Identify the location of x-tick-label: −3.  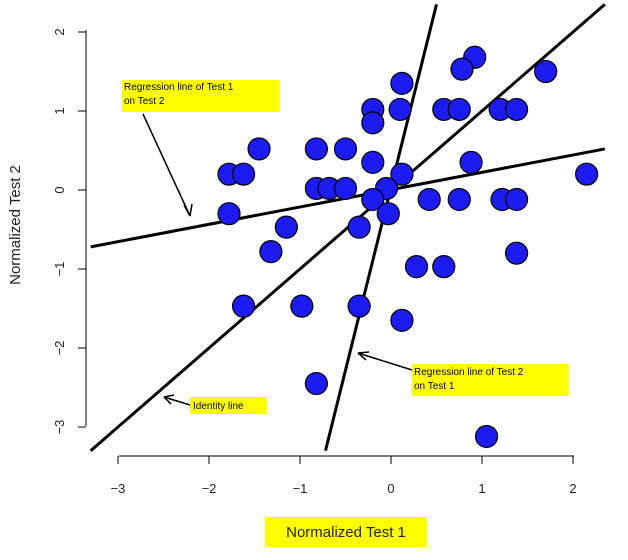
(118, 488).